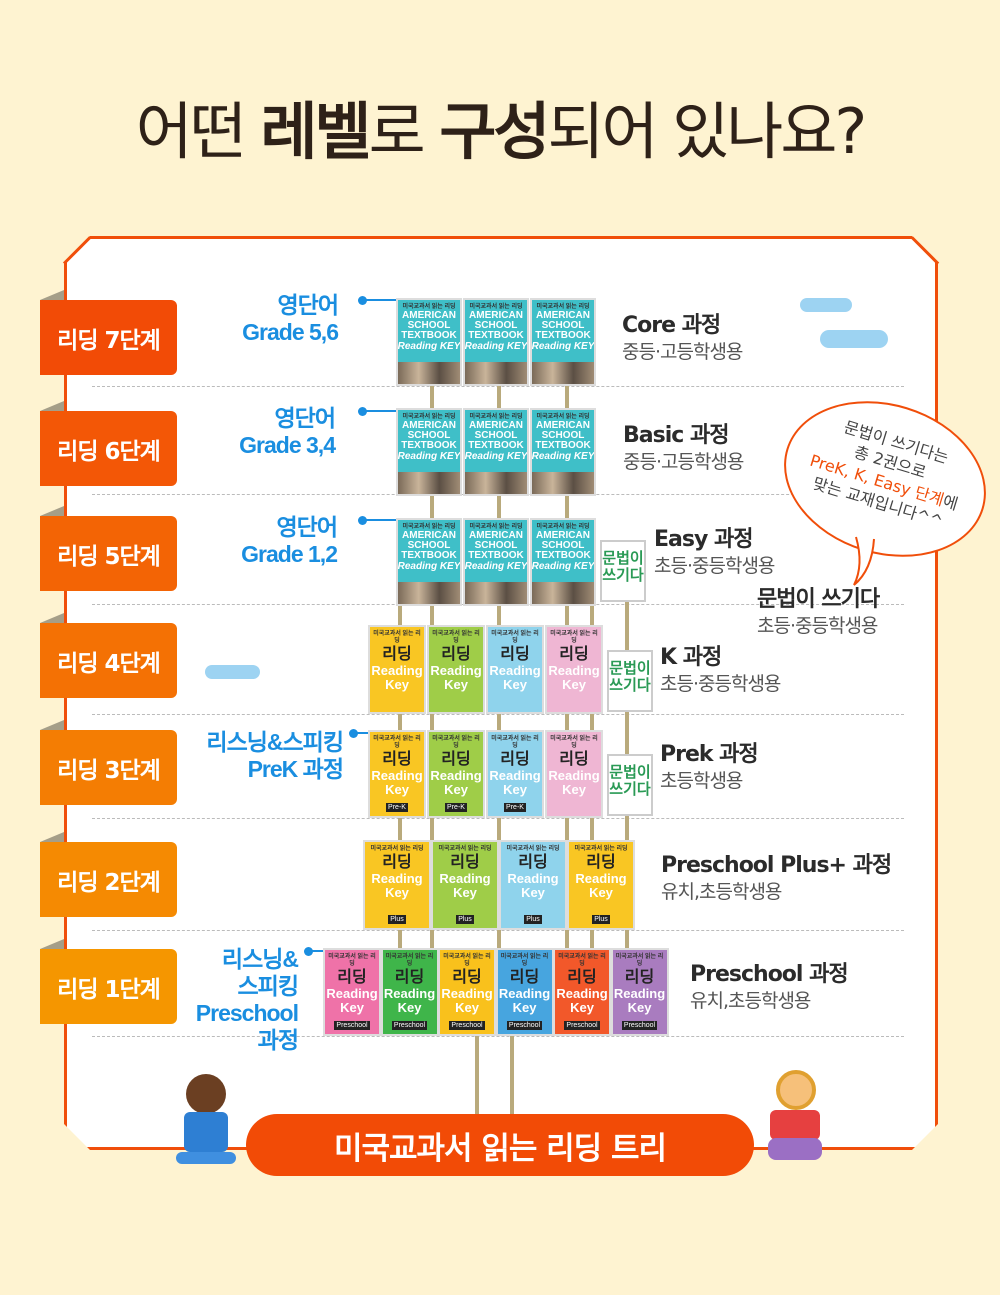 This screenshot has width=1000, height=1295. Describe the element at coordinates (500, 1145) in the screenshot. I see `reading-tree-banner: 미국교과서 읽는 리딩 트리` at that location.